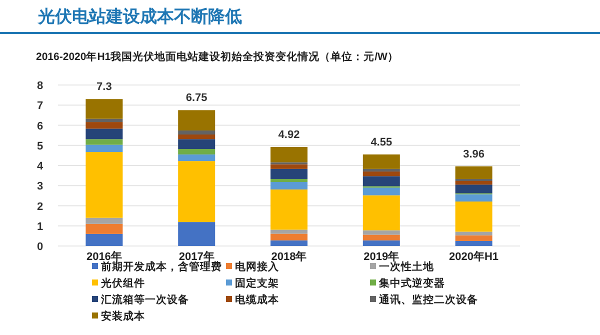 Image resolution: width=600 pixels, height=335 pixels. I want to click on legend-label: 电缆成本, so click(257, 299).